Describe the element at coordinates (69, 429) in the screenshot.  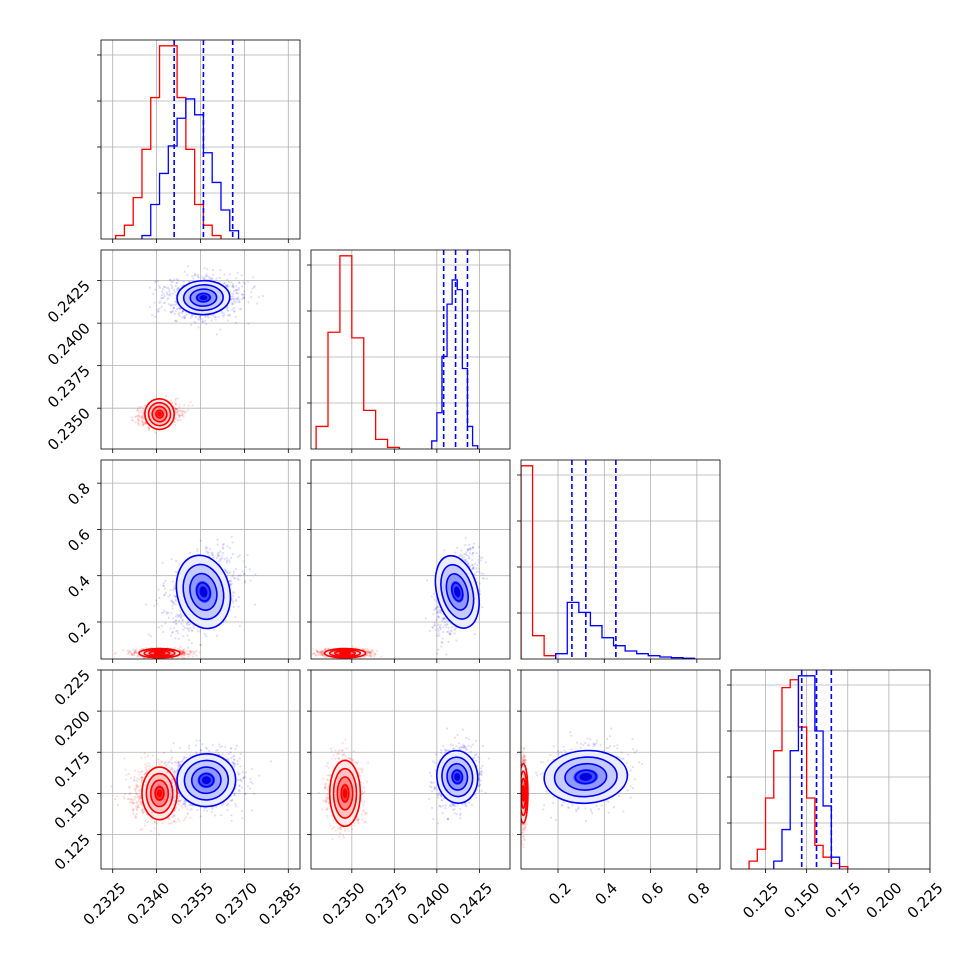
I see `y-tick-label: 0.2350` at that location.